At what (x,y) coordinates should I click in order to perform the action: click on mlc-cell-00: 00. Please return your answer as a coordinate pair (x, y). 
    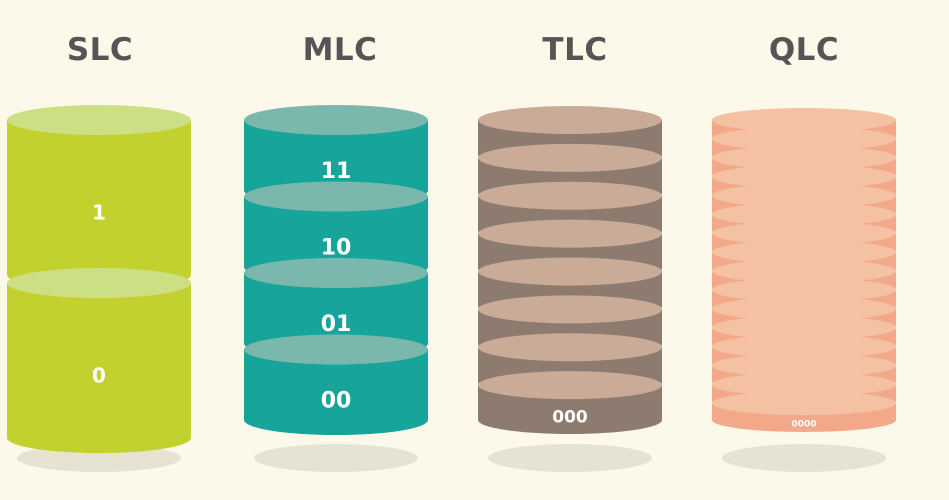
    Looking at the image, I should click on (336, 384).